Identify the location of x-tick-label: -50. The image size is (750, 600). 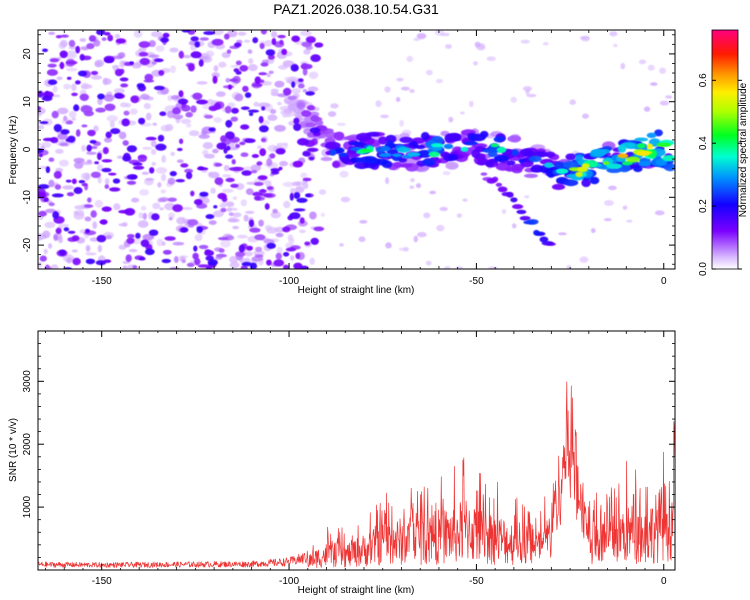
(476, 581).